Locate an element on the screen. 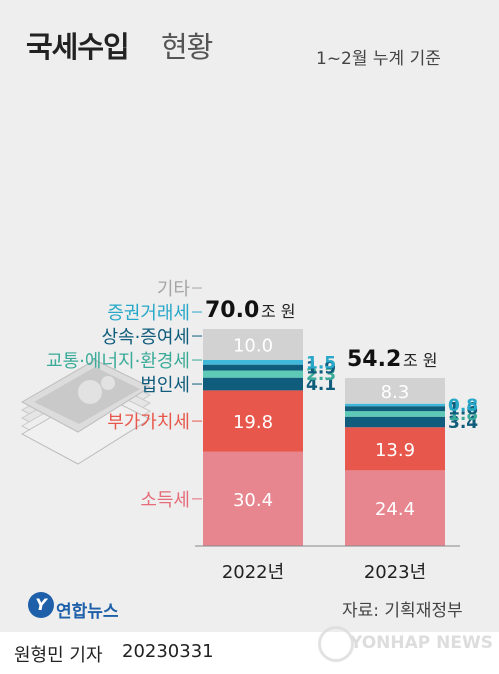 Image resolution: width=499 pixels, height=674 pixels. x-tick-label: 2022년 is located at coordinates (253, 572).